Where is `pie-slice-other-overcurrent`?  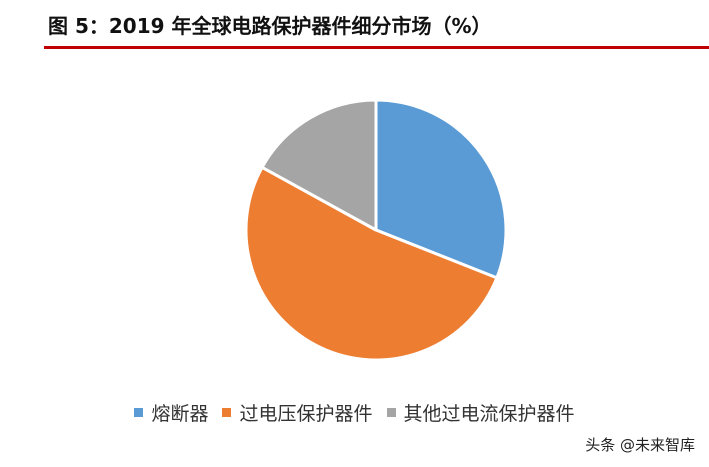
pie-slice-other-overcurrent is located at coordinates (319, 165).